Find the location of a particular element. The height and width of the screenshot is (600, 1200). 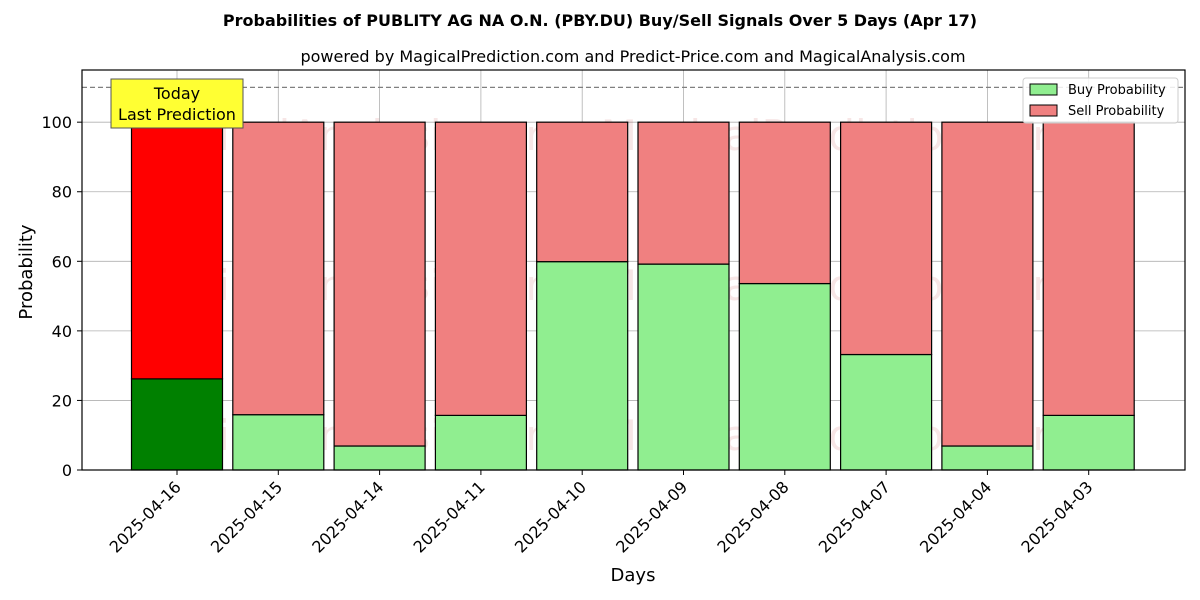

x-tick-label: 2025-04-10 is located at coordinates (550, 516).